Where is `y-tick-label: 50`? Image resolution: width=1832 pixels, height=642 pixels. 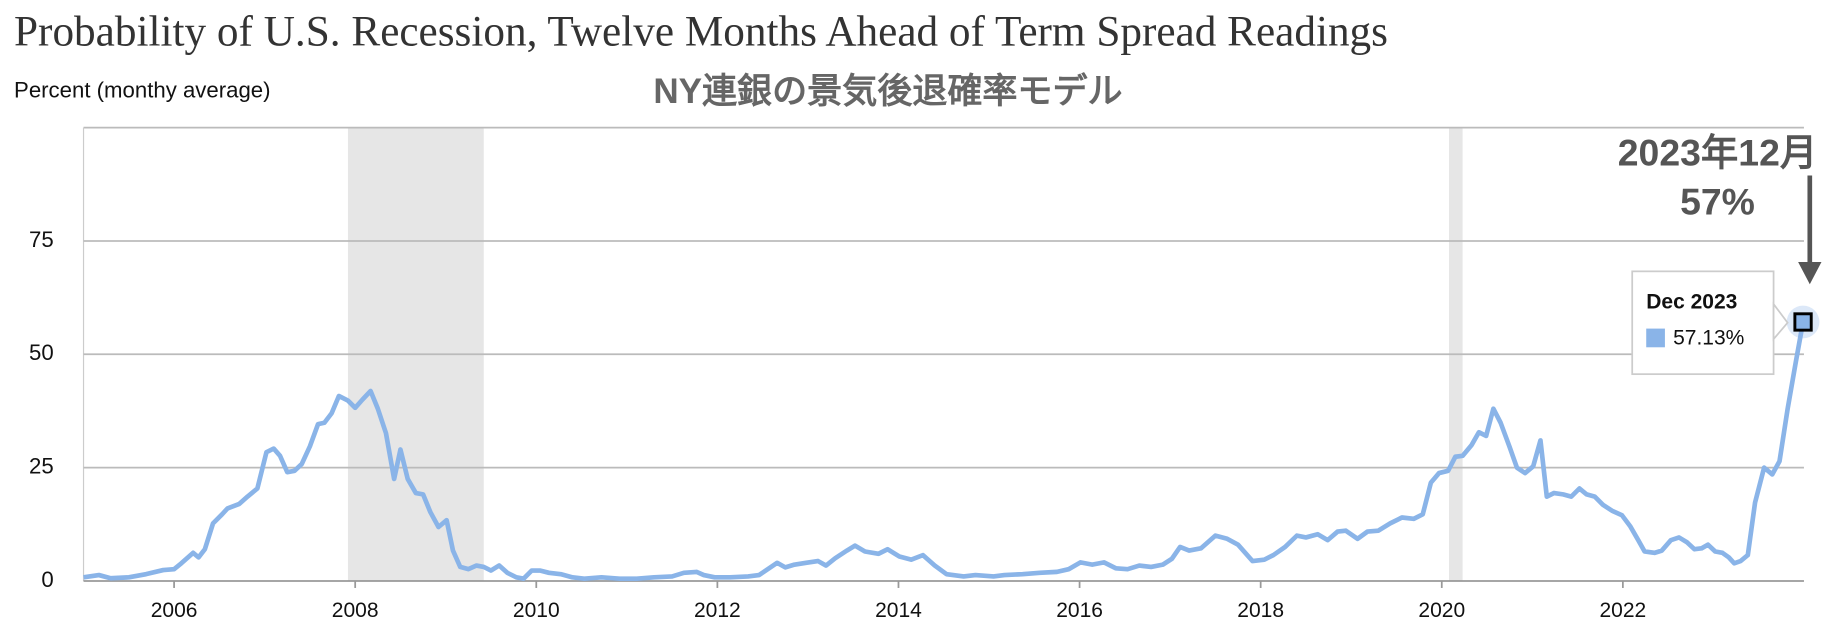
y-tick-label: 50 is located at coordinates (41, 352).